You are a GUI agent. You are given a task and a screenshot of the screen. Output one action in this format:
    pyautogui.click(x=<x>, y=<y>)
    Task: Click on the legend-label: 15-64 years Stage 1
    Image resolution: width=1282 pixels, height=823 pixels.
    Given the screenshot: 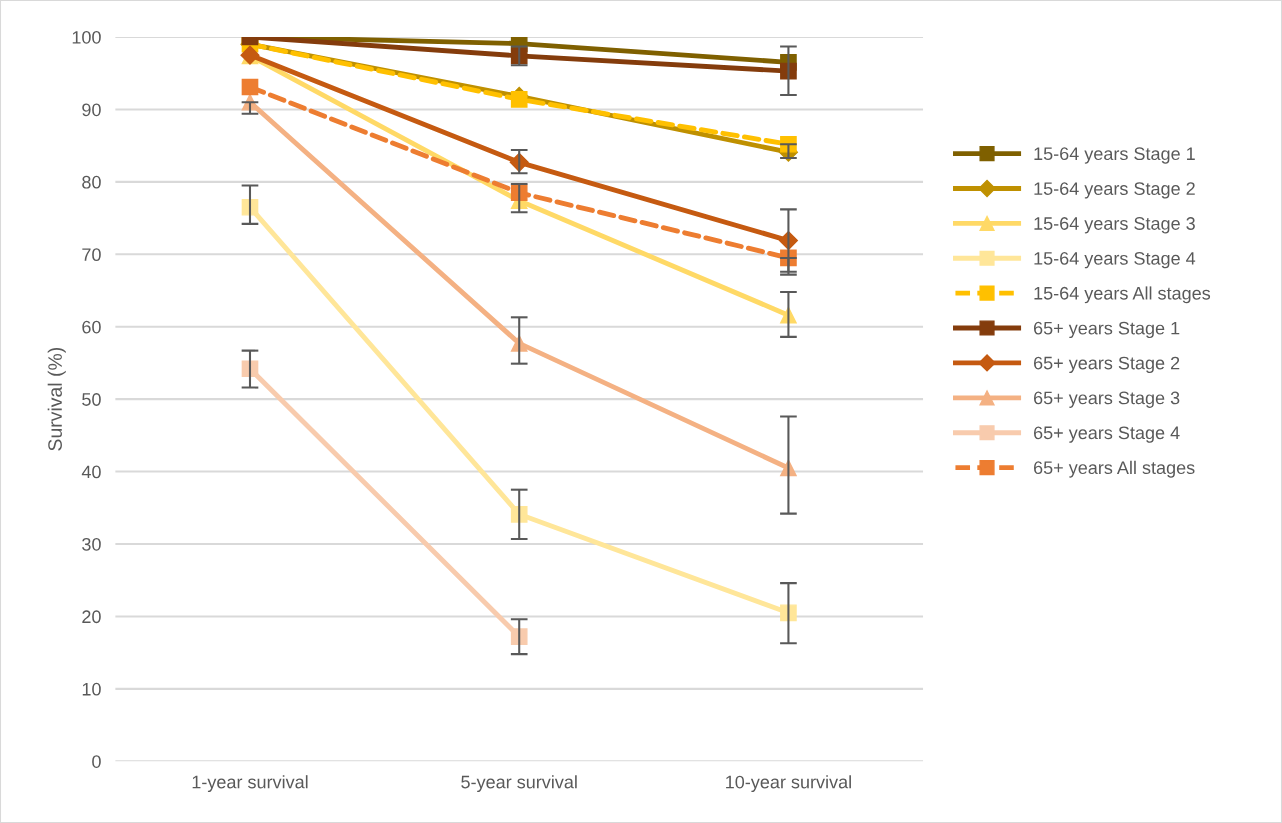 What is the action you would take?
    pyautogui.click(x=1114, y=155)
    